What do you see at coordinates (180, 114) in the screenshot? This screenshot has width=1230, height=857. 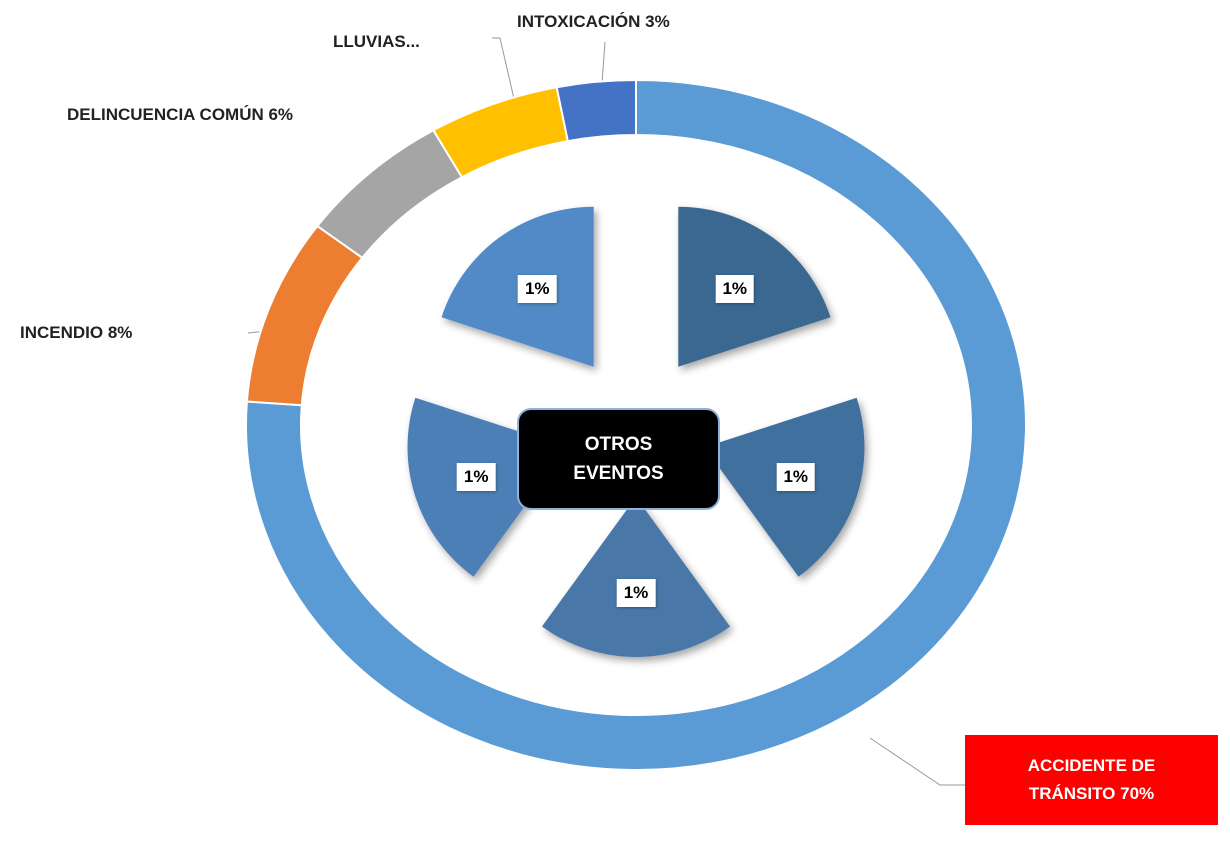 I see `segment-label: DELINCUENCIA COMÚN 6%` at bounding box center [180, 114].